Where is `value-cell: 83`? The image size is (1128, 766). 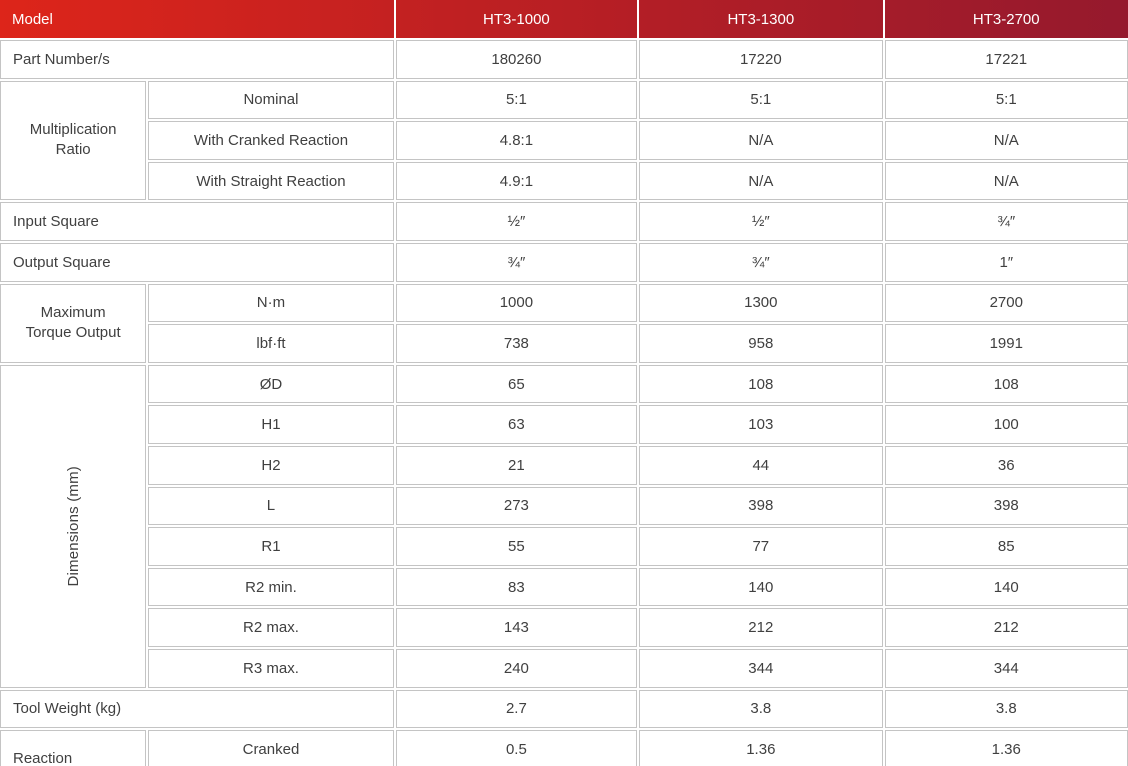
value-cell: 83 is located at coordinates (516, 587).